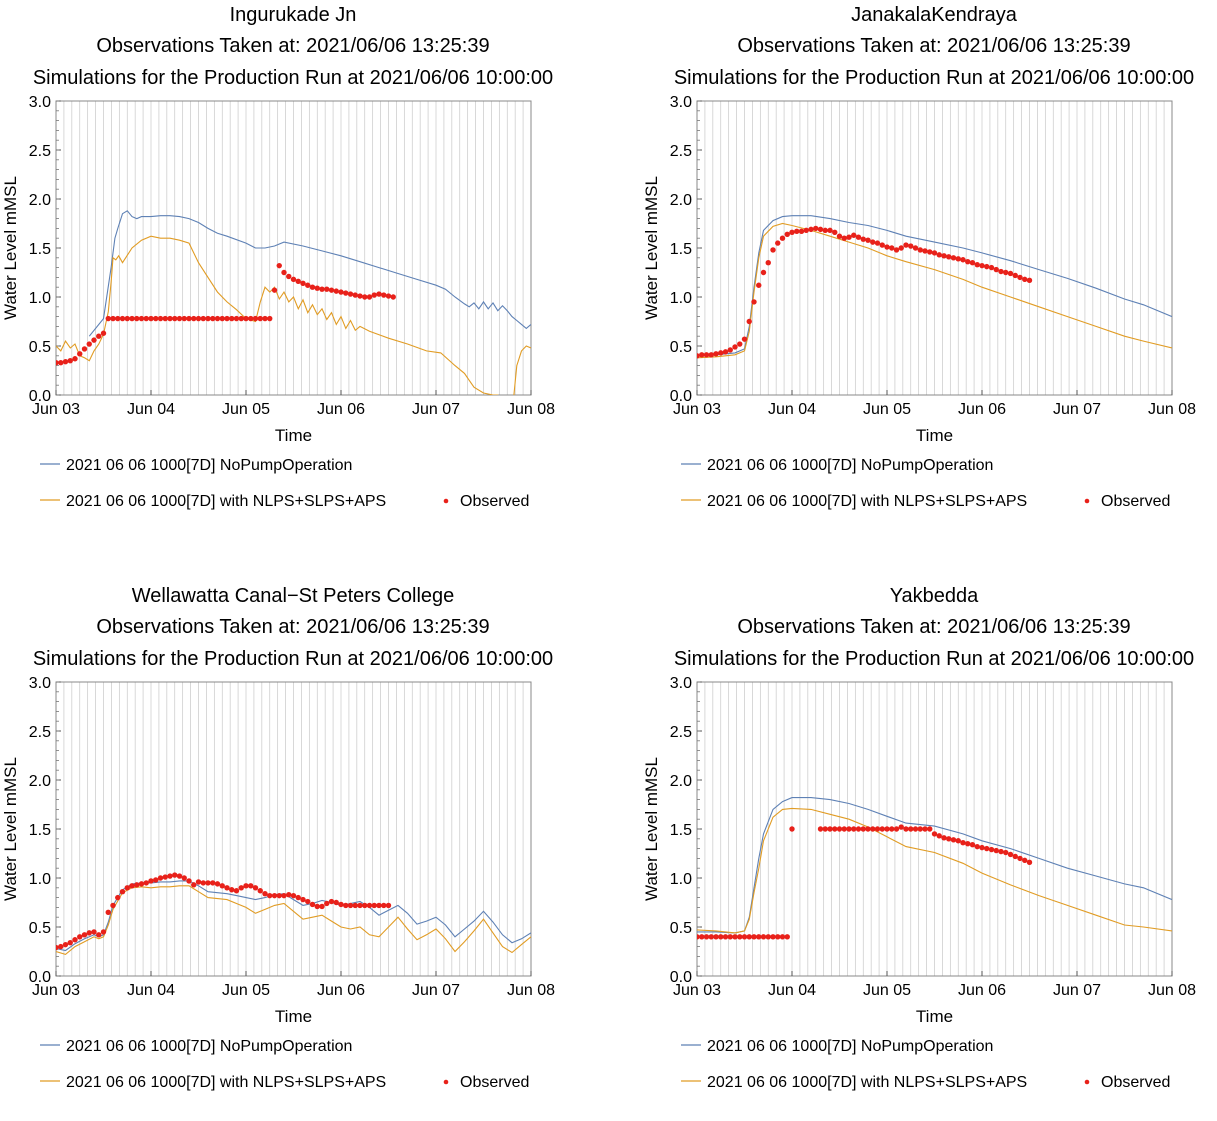 This screenshot has width=1217, height=1121. What do you see at coordinates (934, 868) in the screenshot?
I see `series-group` at bounding box center [934, 868].